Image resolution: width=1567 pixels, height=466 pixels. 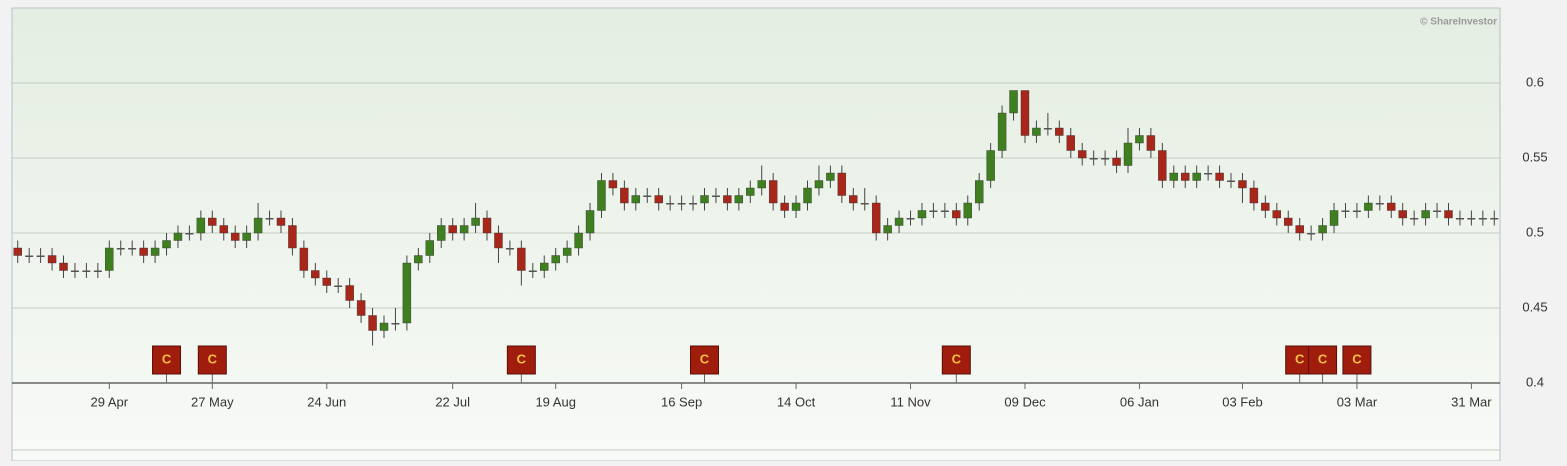 What do you see at coordinates (452, 401) in the screenshot?
I see `x-tick-label: 22 Jul` at bounding box center [452, 401].